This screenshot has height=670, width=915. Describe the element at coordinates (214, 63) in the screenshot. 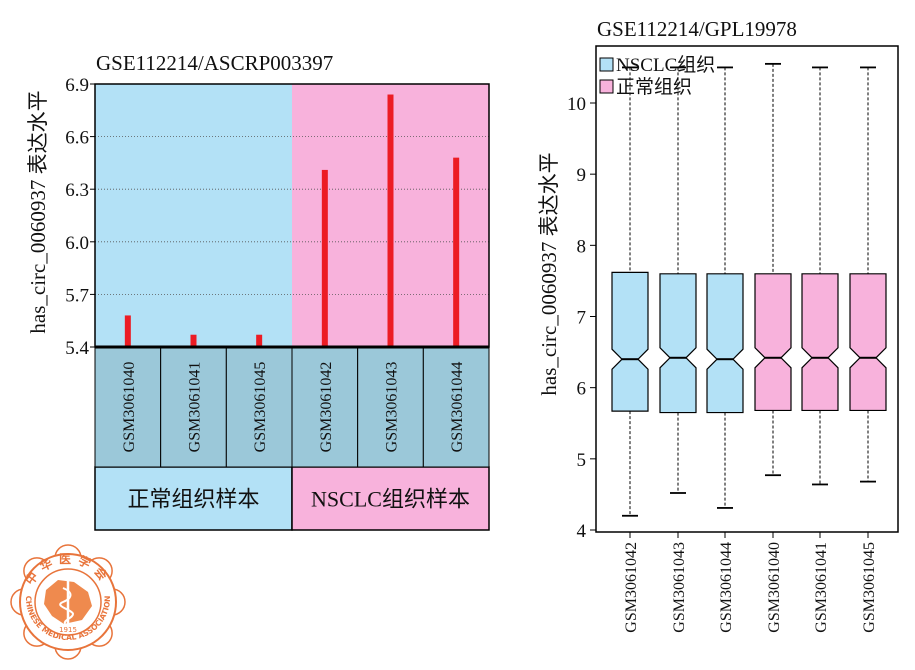

I see `left-chart-title: GSE112214/ASCRP003397` at that location.